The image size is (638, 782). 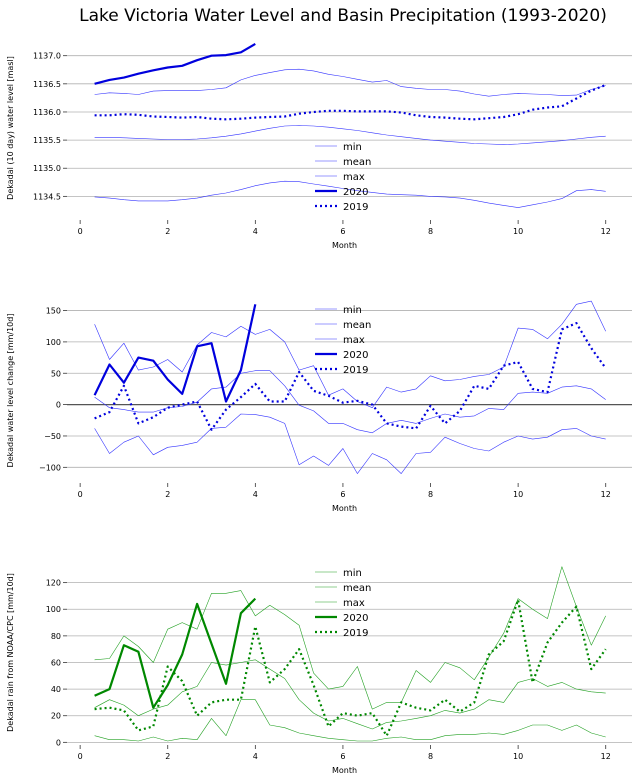 What do you see at coordinates (342, 494) in the screenshot?
I see `change-x-tick-label: 6` at bounding box center [342, 494].